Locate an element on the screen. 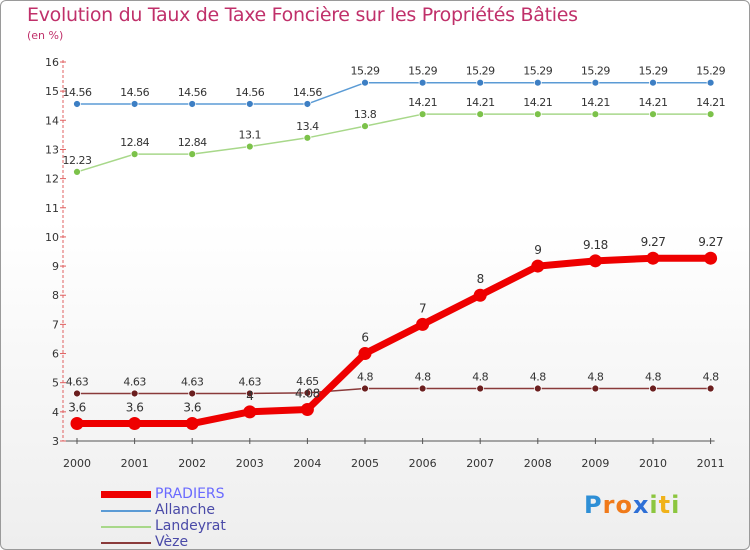 The image size is (750, 550). data-label: 7 is located at coordinates (422, 308).